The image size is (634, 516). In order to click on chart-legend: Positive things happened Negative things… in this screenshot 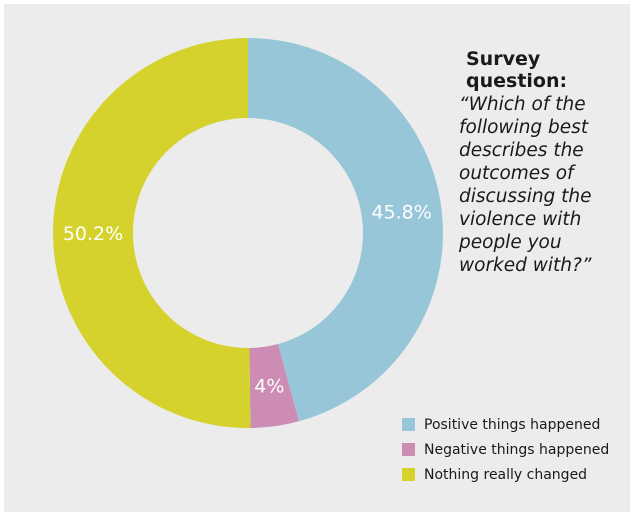, I will do `click(505, 449)`.